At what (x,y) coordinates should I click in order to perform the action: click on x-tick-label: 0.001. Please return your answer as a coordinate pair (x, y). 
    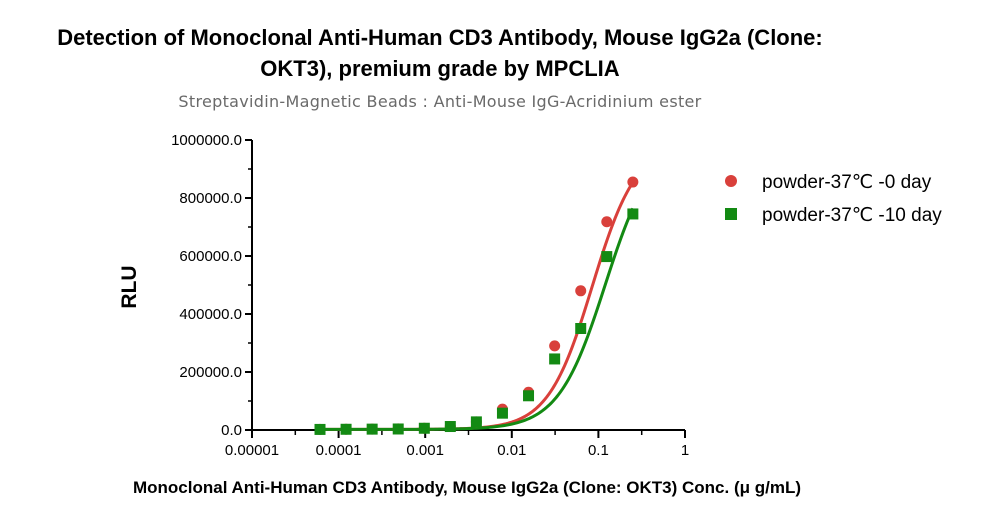
    Looking at the image, I should click on (425, 450).